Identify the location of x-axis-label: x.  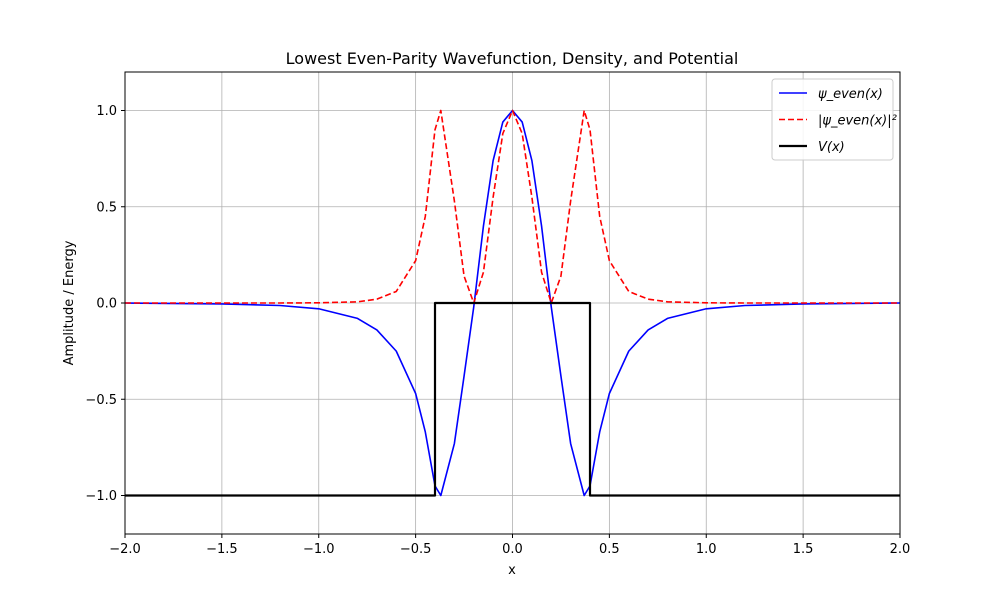
(512, 570).